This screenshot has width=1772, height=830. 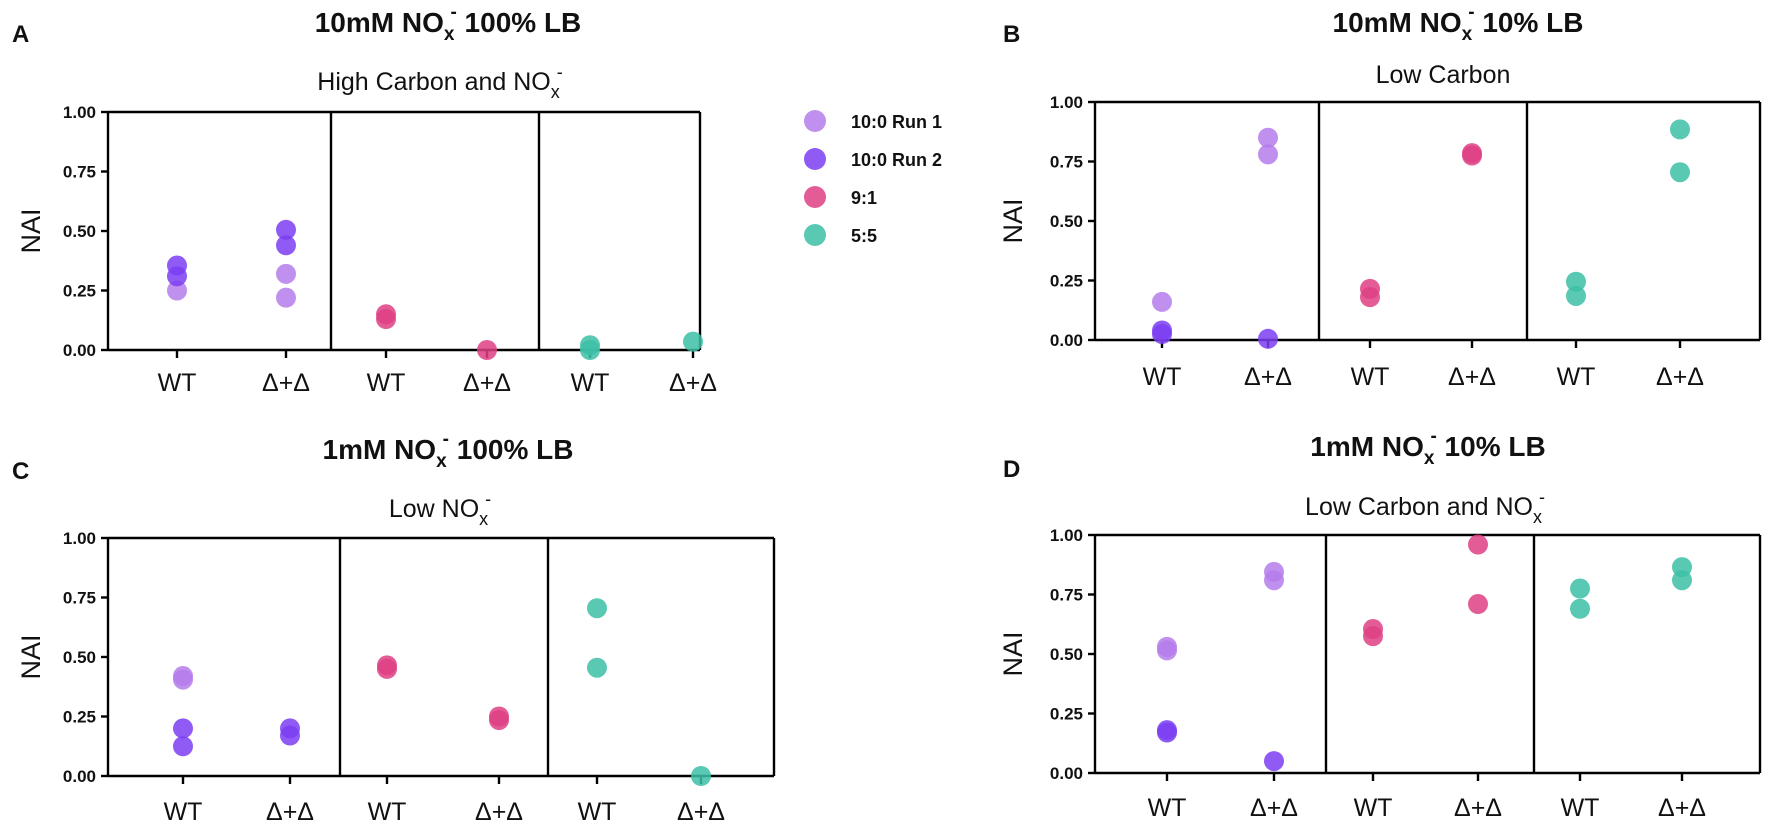 I want to click on legend: 10:0 Run 1 10:0 Run 2 9:1 5:5, so click(x=873, y=178).